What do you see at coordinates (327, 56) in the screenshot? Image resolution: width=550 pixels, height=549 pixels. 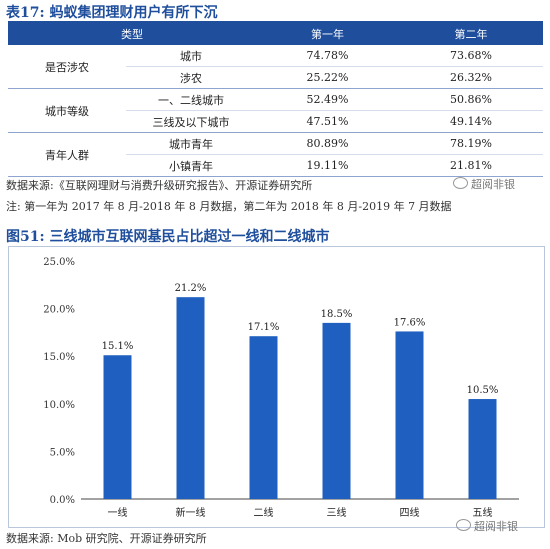 I see `cell-year1: 74.78%` at bounding box center [327, 56].